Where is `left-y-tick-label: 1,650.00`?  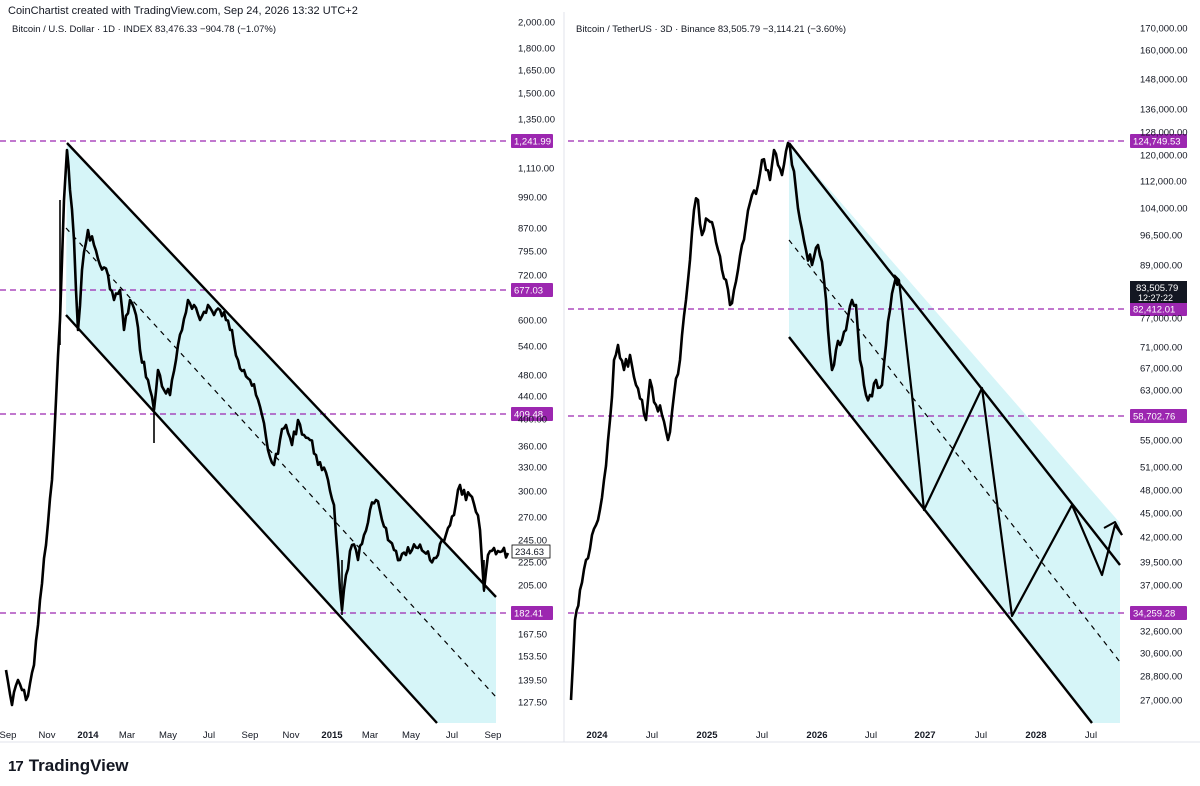 left-y-tick-label: 1,650.00 is located at coordinates (536, 71).